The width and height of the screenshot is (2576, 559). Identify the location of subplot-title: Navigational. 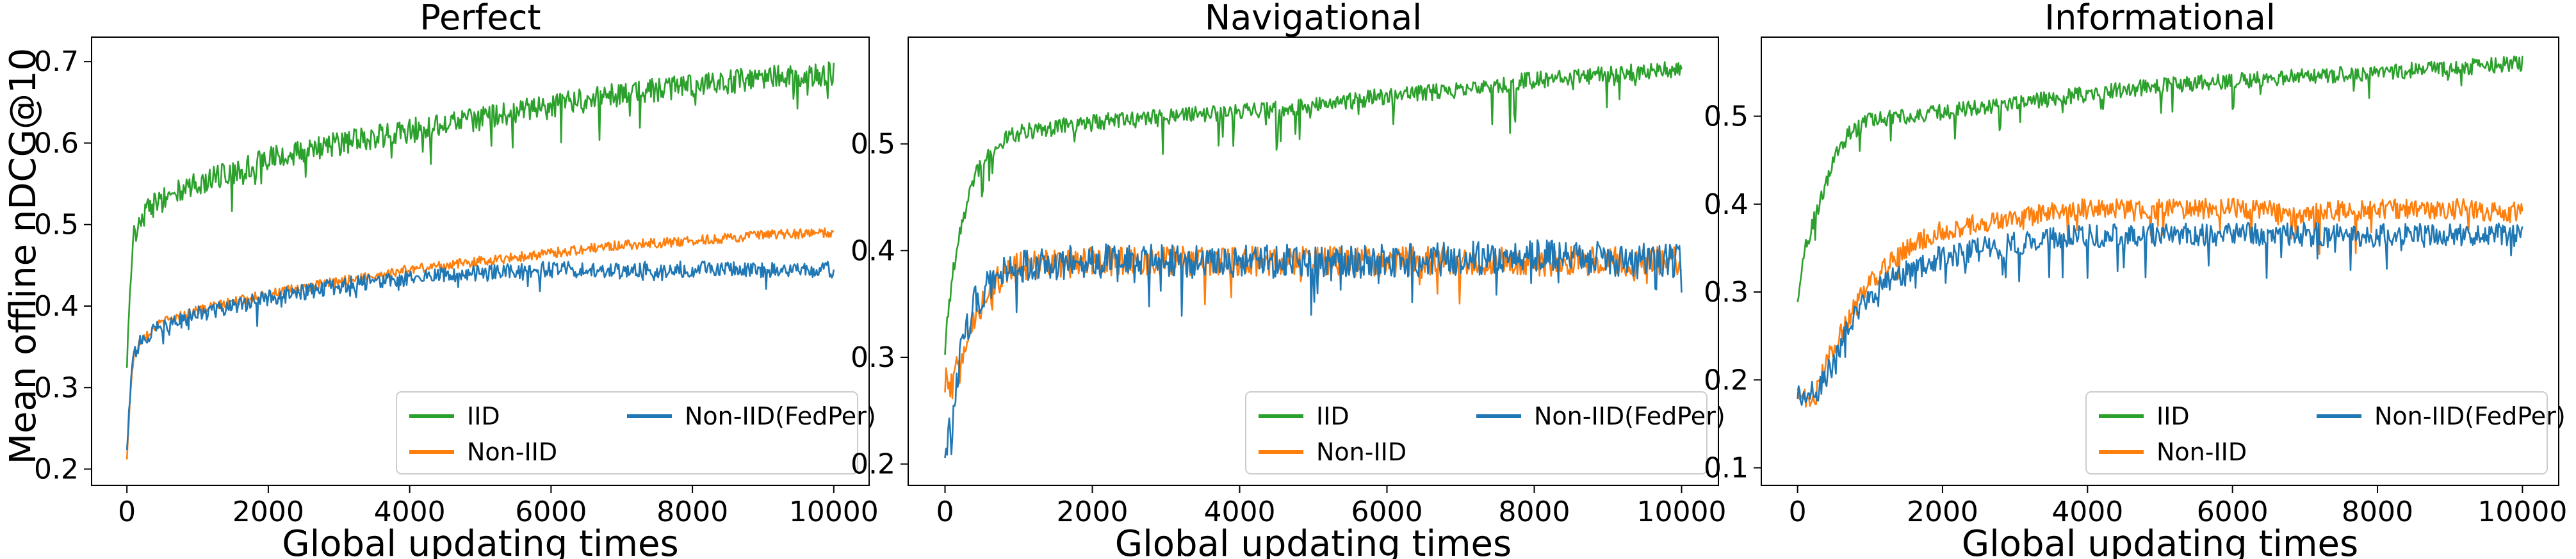
(1313, 19).